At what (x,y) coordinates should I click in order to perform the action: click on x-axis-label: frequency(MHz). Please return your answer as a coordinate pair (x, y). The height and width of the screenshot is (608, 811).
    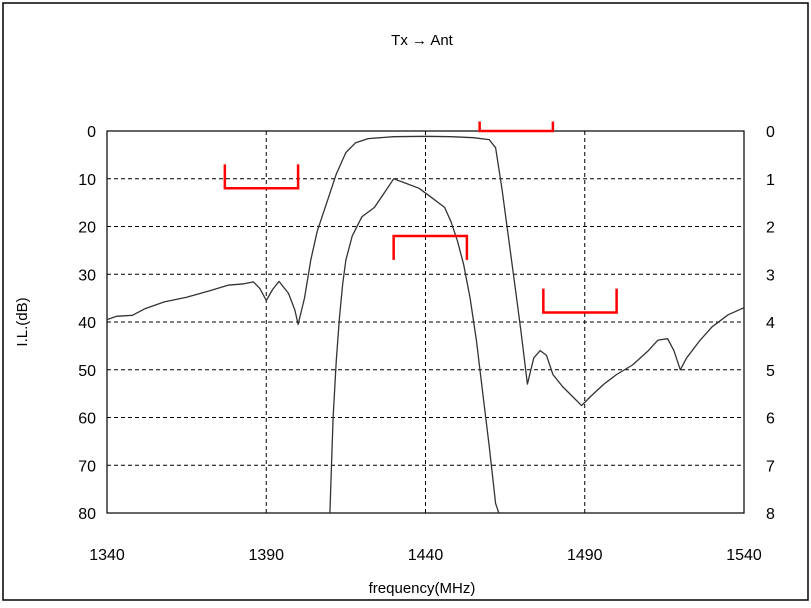
    Looking at the image, I should click on (422, 588).